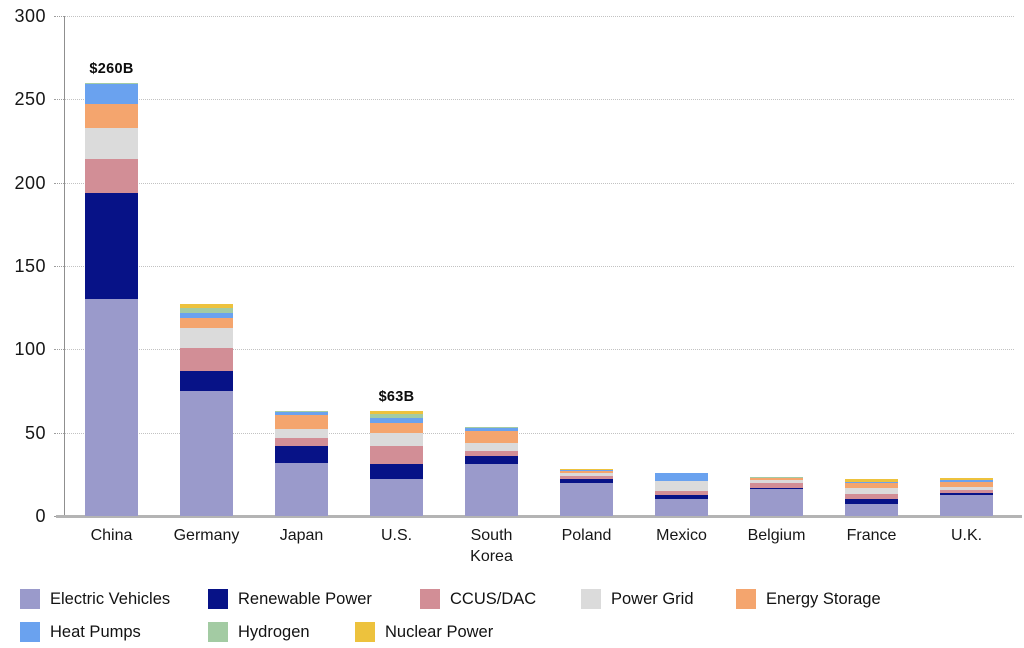 This screenshot has height=648, width=1024. Describe the element at coordinates (396, 535) in the screenshot. I see `x-axis-label: U.S.` at that location.